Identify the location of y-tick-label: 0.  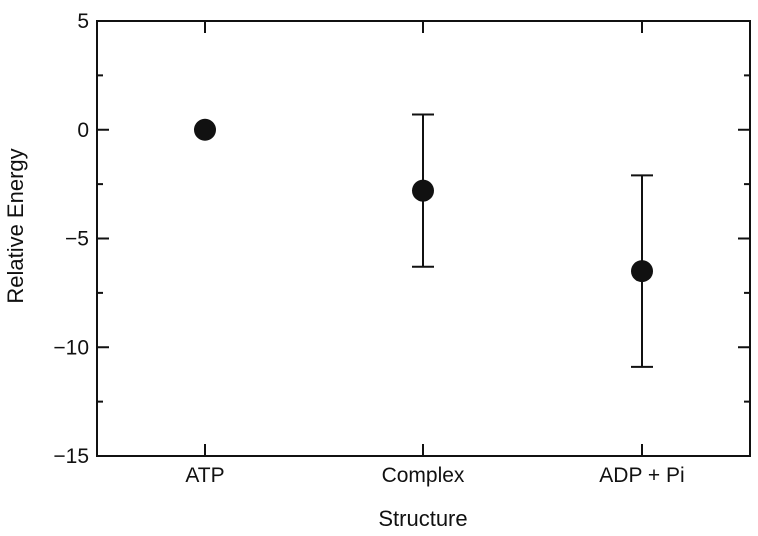
(83, 130).